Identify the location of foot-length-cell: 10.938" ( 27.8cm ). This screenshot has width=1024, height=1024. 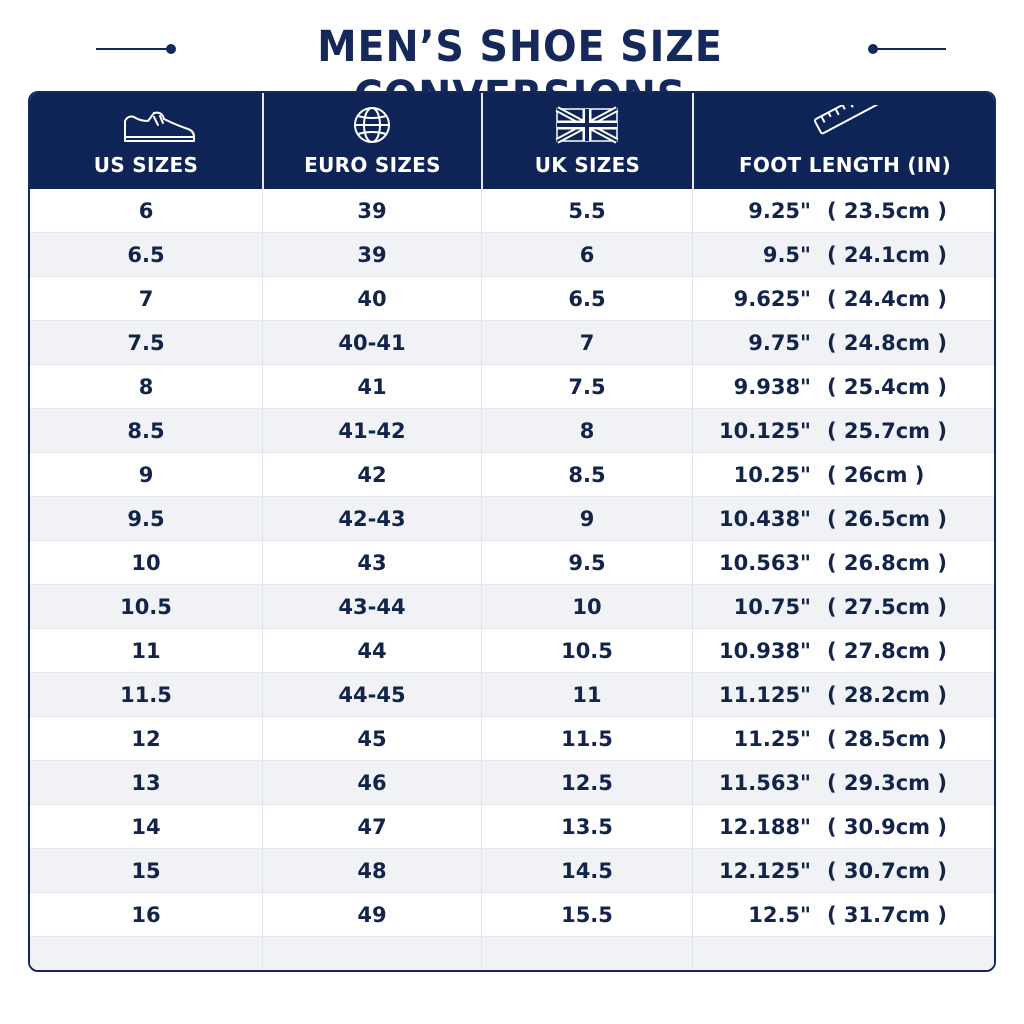
(843, 651).